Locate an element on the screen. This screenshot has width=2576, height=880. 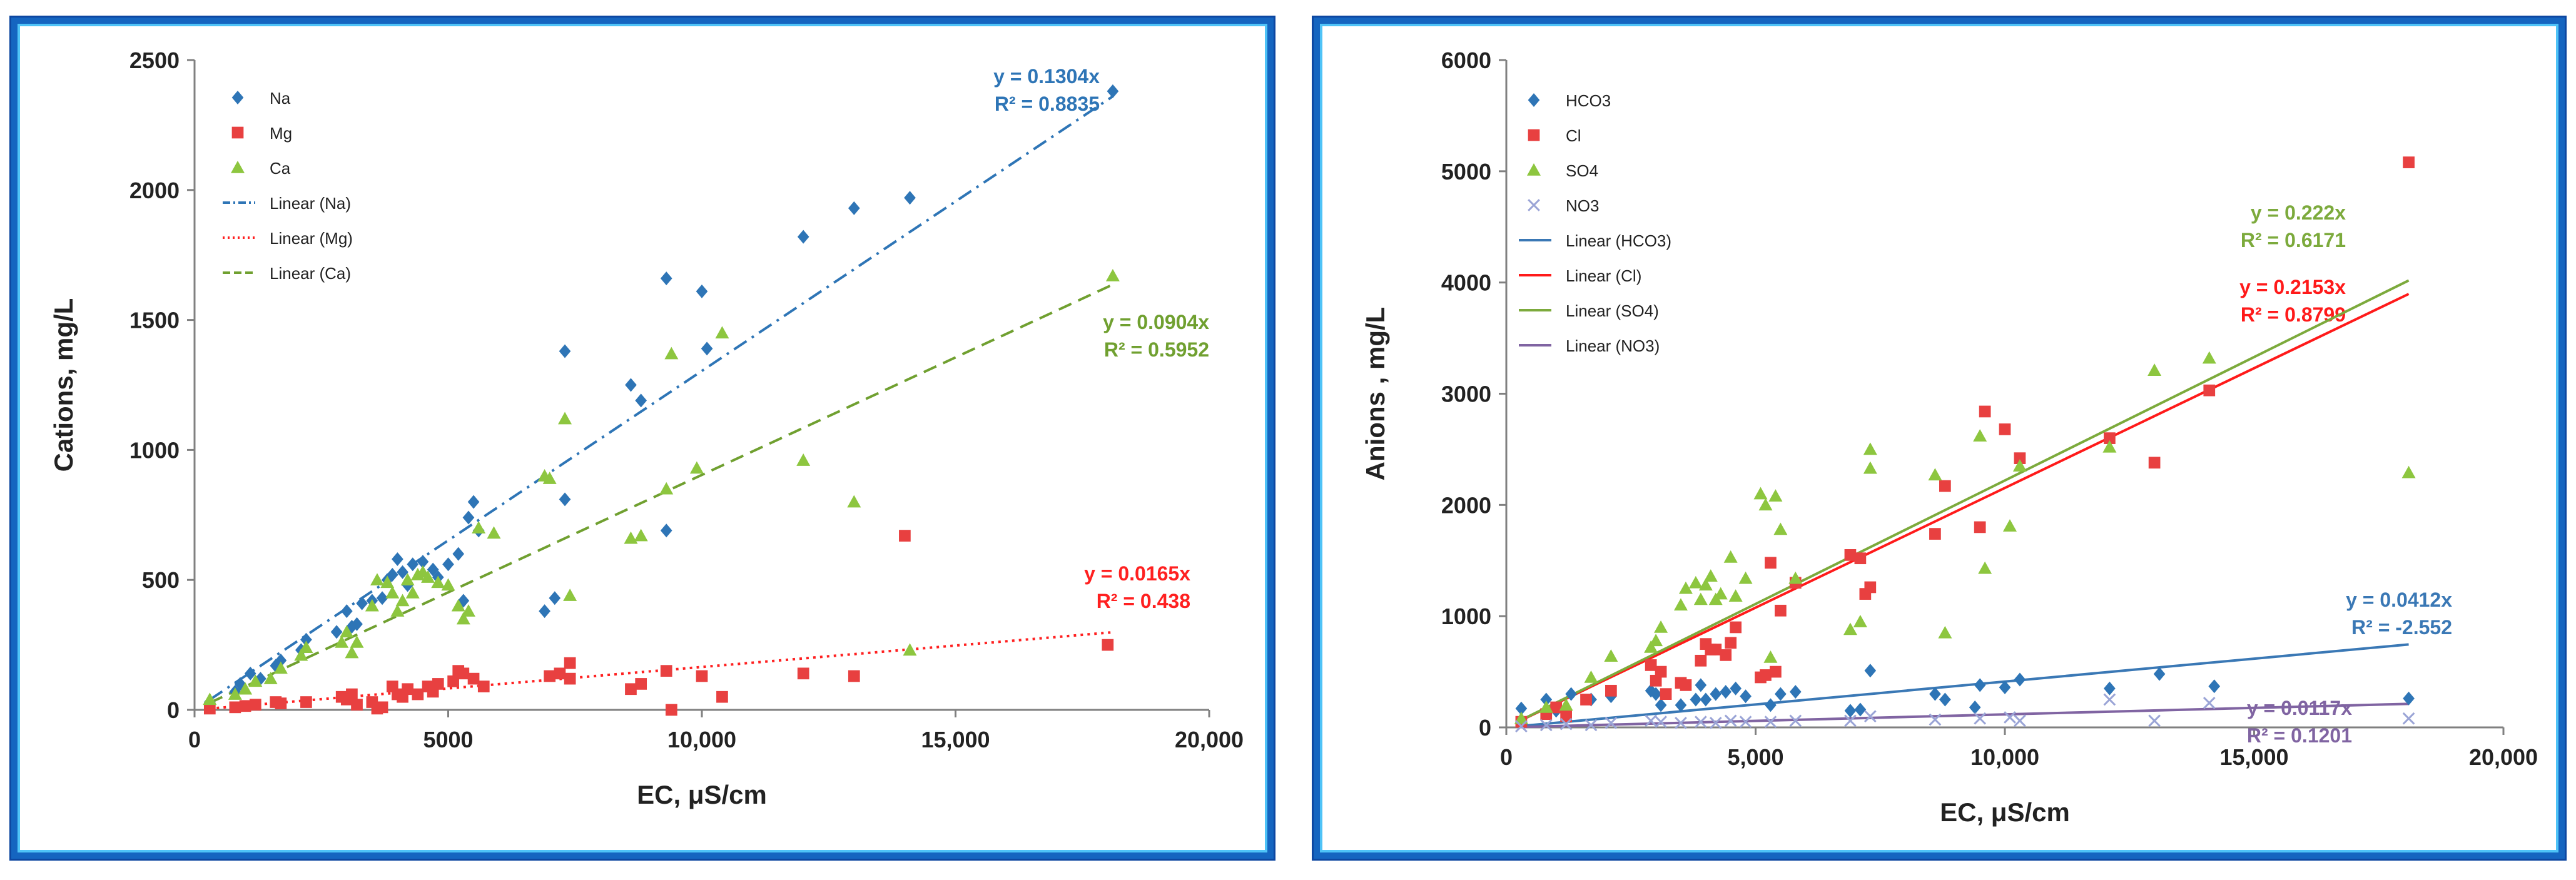
y-tick-label: 1500 is located at coordinates (154, 320).